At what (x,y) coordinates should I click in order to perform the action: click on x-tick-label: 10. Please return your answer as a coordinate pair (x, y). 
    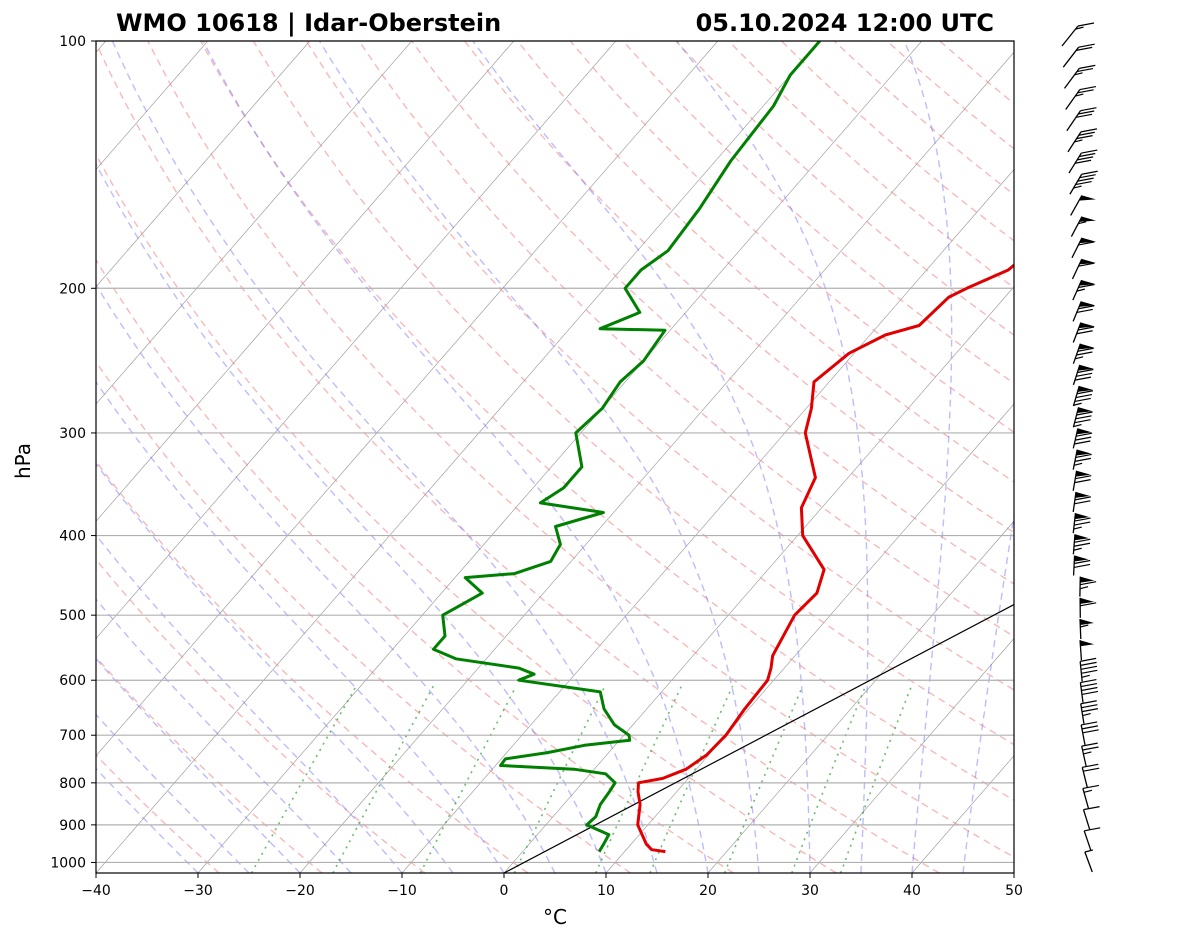
    Looking at the image, I should click on (606, 891).